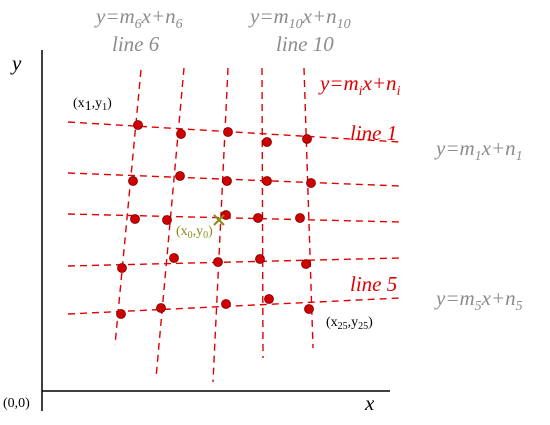 This screenshot has height=425, width=550. Describe the element at coordinates (136, 44) in the screenshot. I see `line-label: line 6` at that location.